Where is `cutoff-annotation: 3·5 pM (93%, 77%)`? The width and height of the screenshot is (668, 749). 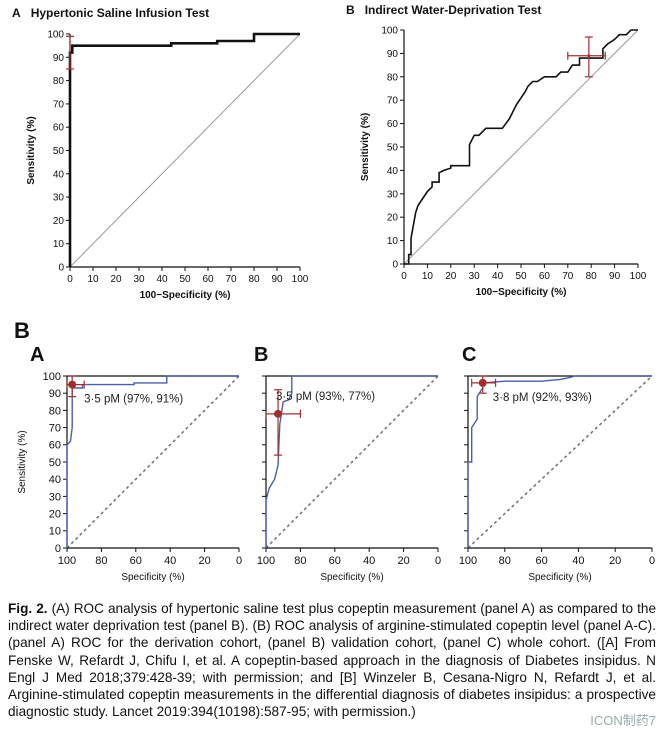 cutoff-annotation: 3·5 pM (93%, 77%) is located at coordinates (325, 397).